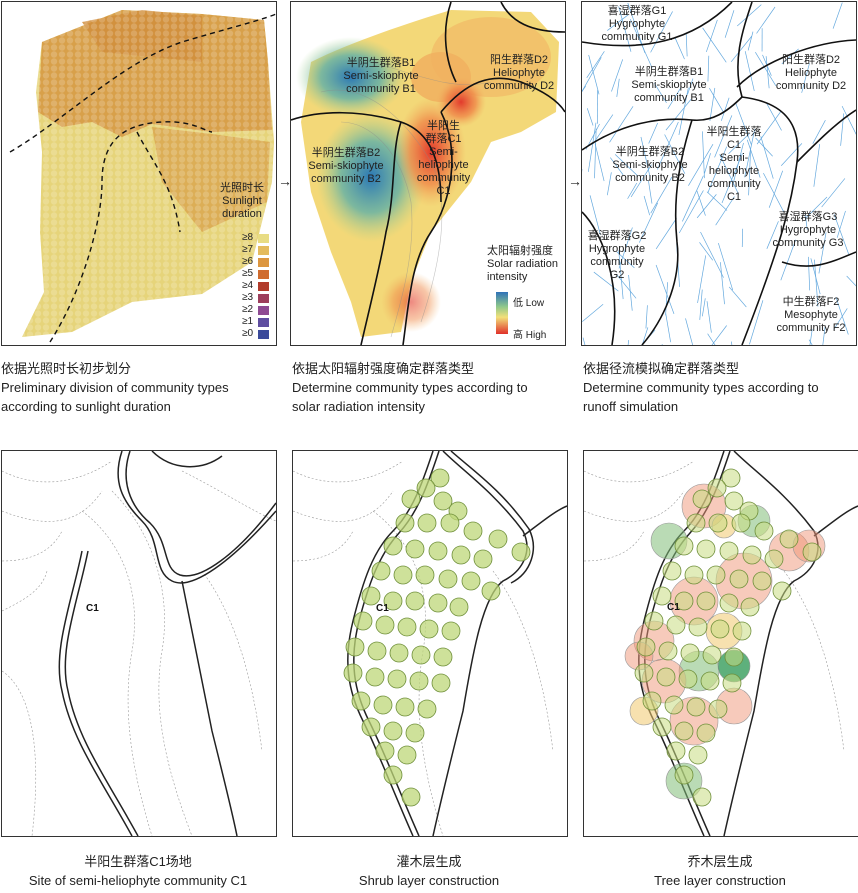 The image size is (858, 893). I want to click on label-g2-en1: Hygrophyte, so click(617, 249).